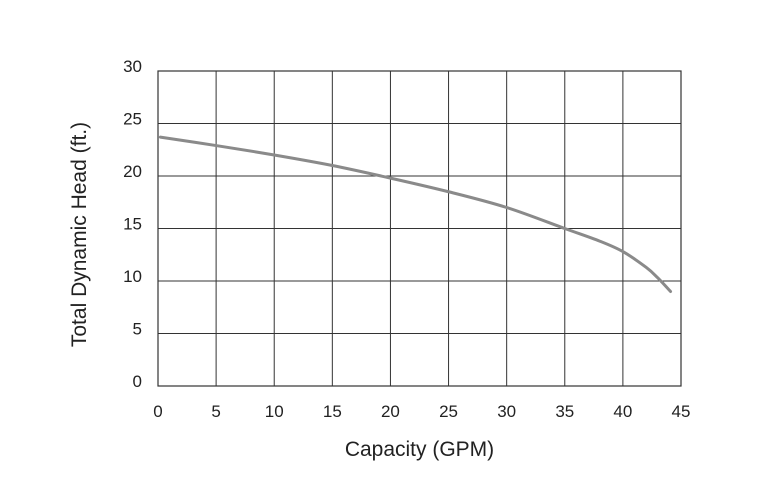 The height and width of the screenshot is (502, 768). What do you see at coordinates (419, 449) in the screenshot?
I see `x-axis-label: Capacity (GPM)` at bounding box center [419, 449].